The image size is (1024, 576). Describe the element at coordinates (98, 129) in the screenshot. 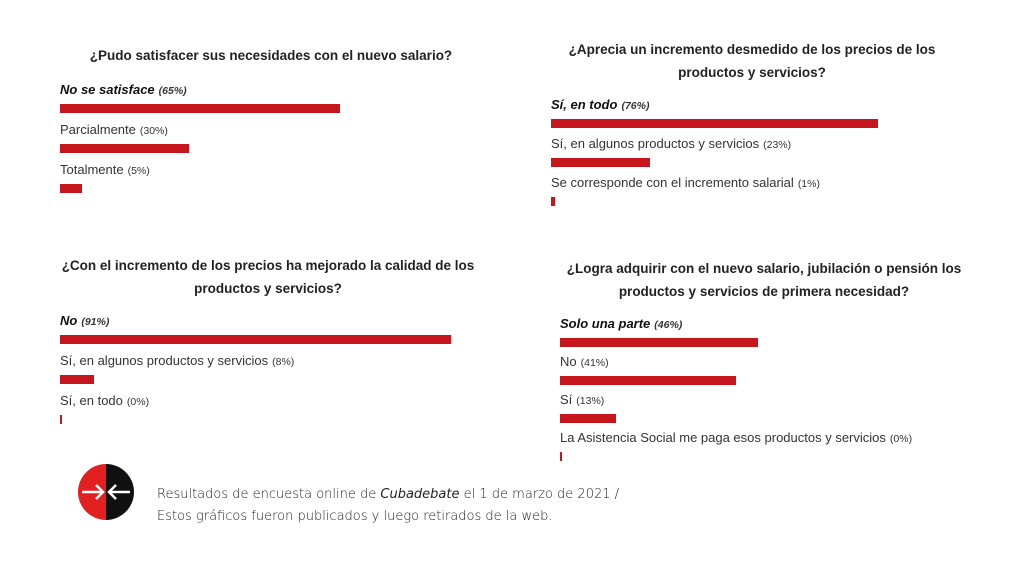

I see `option-text: Parcialmente` at that location.